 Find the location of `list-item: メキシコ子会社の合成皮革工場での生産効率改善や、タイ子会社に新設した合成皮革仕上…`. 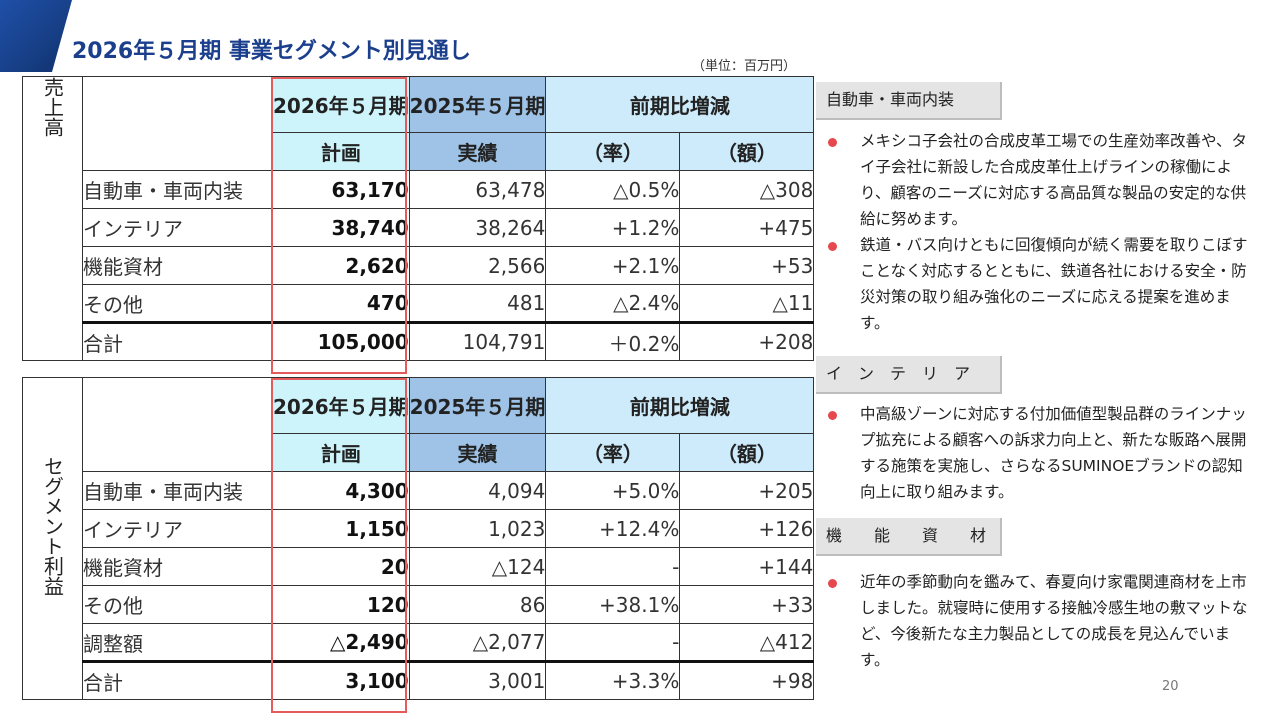

list-item: メキシコ子会社の合成皮革工場での生産効率改善や、タイ子会社に新設した合成皮革仕上… is located at coordinates (1043, 180).